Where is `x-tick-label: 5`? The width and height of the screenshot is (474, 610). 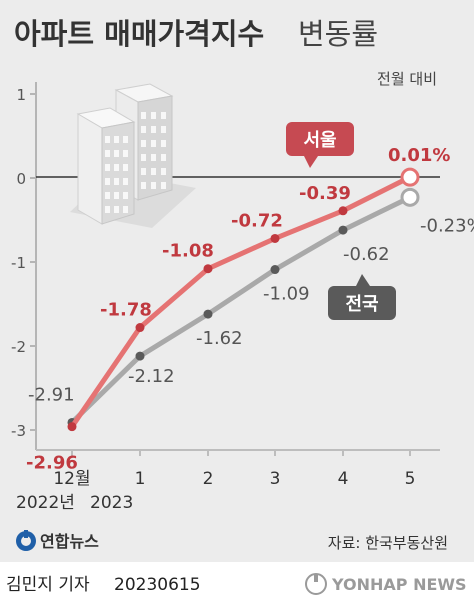
x-tick-label: 5 is located at coordinates (410, 479).